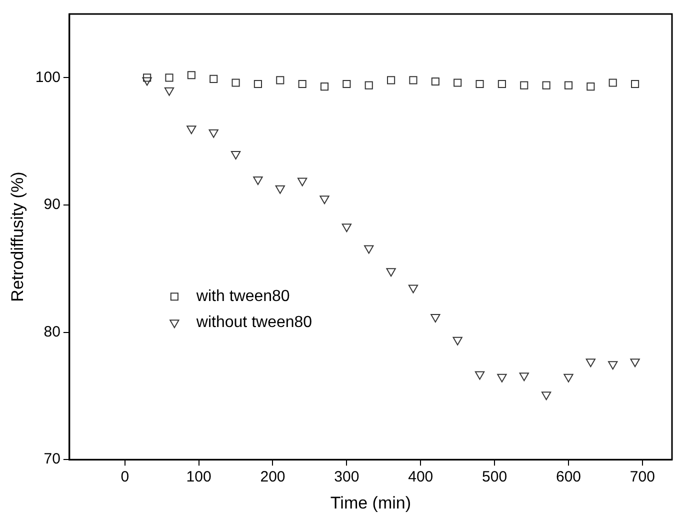 Image resolution: width=678 pixels, height=518 pixels. Describe the element at coordinates (371, 502) in the screenshot. I see `x-axis-title: Time (min)` at that location.